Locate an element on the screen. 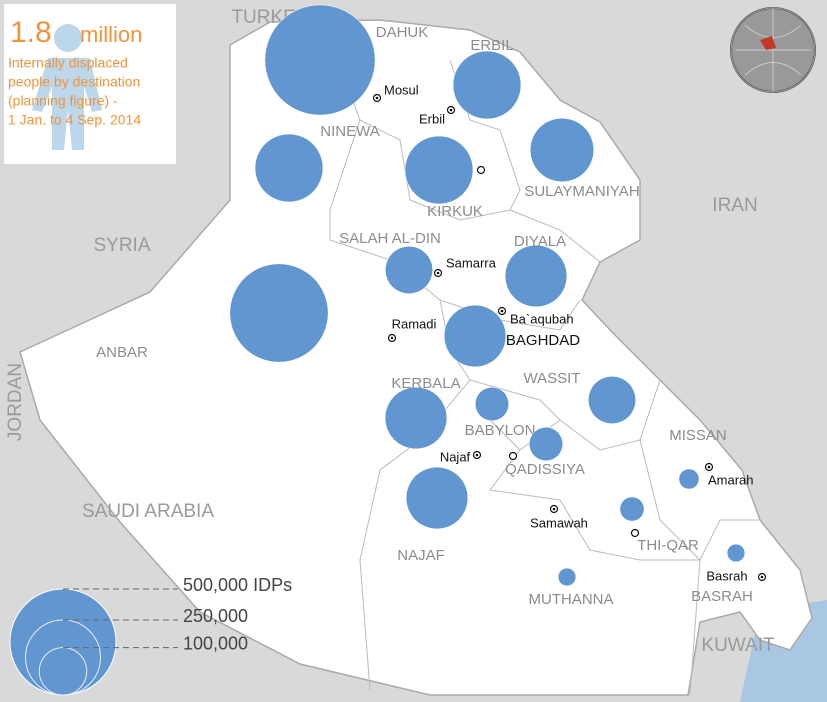 This screenshot has width=827, height=702. governorate-label: BASRAH is located at coordinates (722, 596).